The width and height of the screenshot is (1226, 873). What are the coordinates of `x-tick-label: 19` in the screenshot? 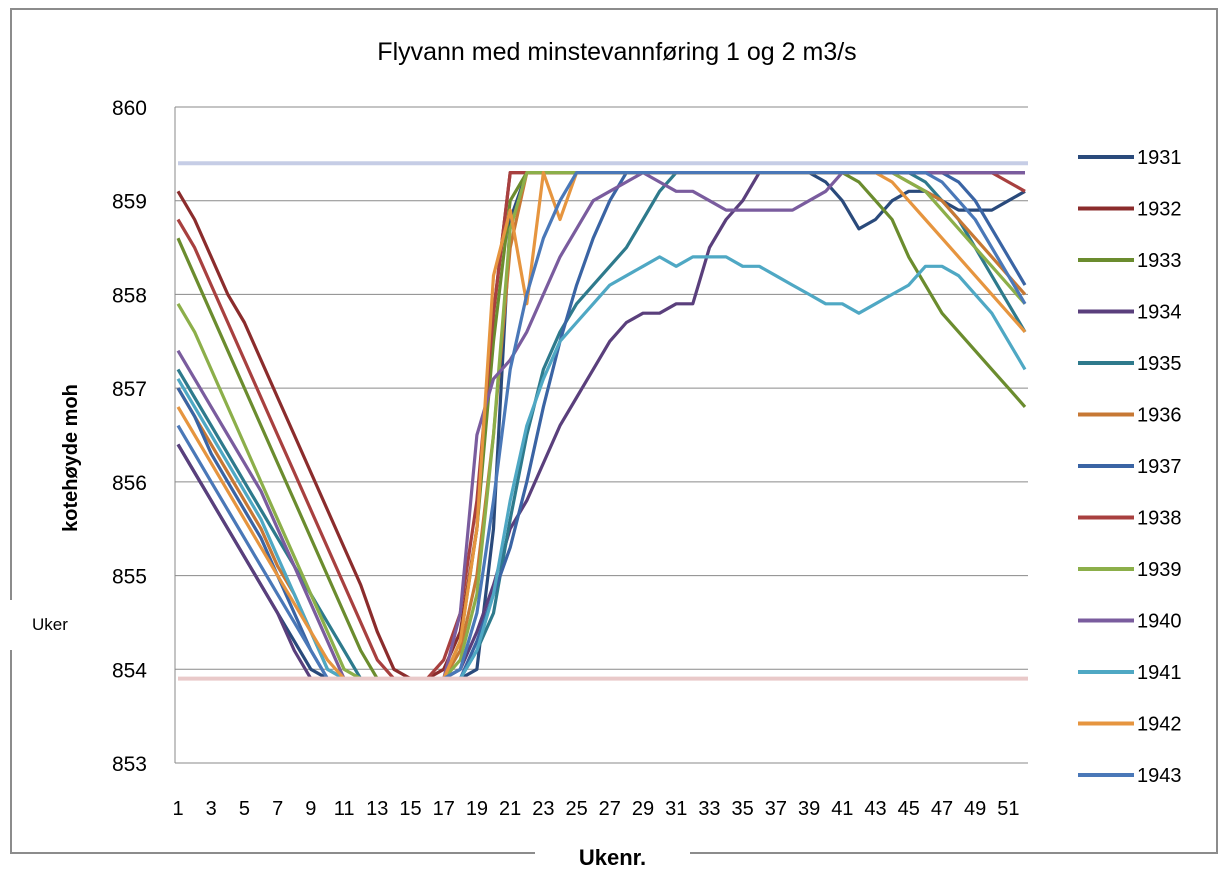 It's located at (477, 809).